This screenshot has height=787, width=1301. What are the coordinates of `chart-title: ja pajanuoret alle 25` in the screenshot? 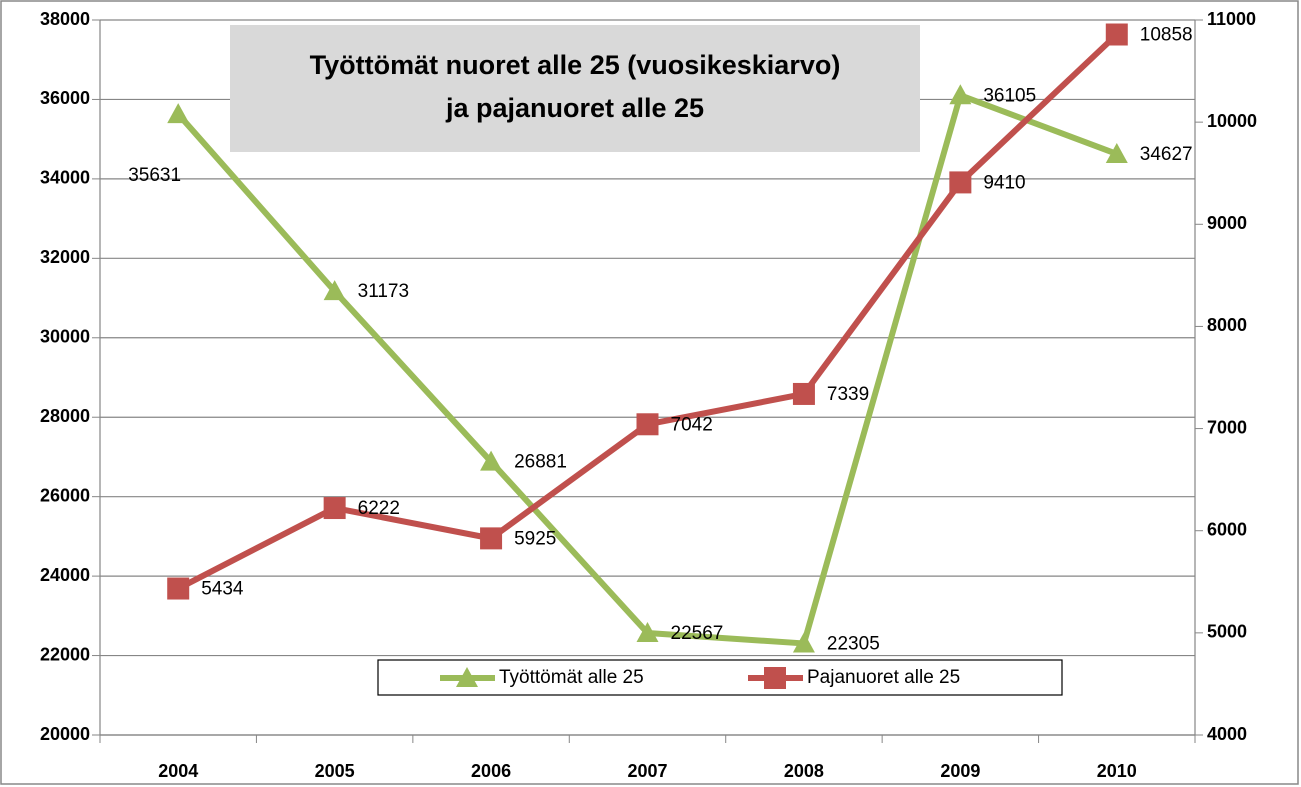 It's located at (574, 108).